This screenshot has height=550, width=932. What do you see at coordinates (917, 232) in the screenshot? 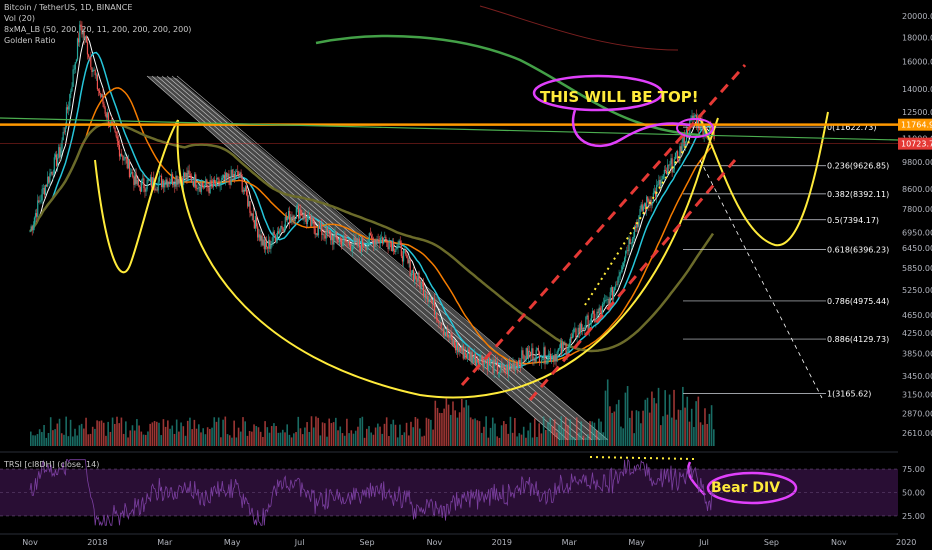
I see `price-tick-label: 6950.00` at bounding box center [917, 232].